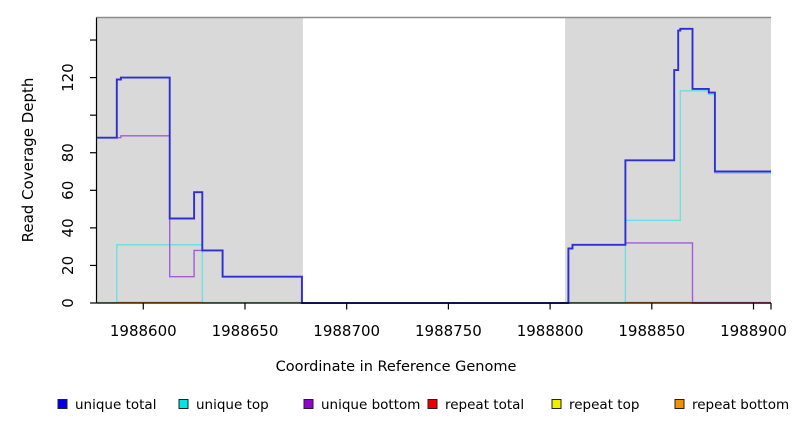 This screenshot has height=432, width=792. What do you see at coordinates (550, 331) in the screenshot?
I see `x-tick-label: 1988800` at bounding box center [550, 331].